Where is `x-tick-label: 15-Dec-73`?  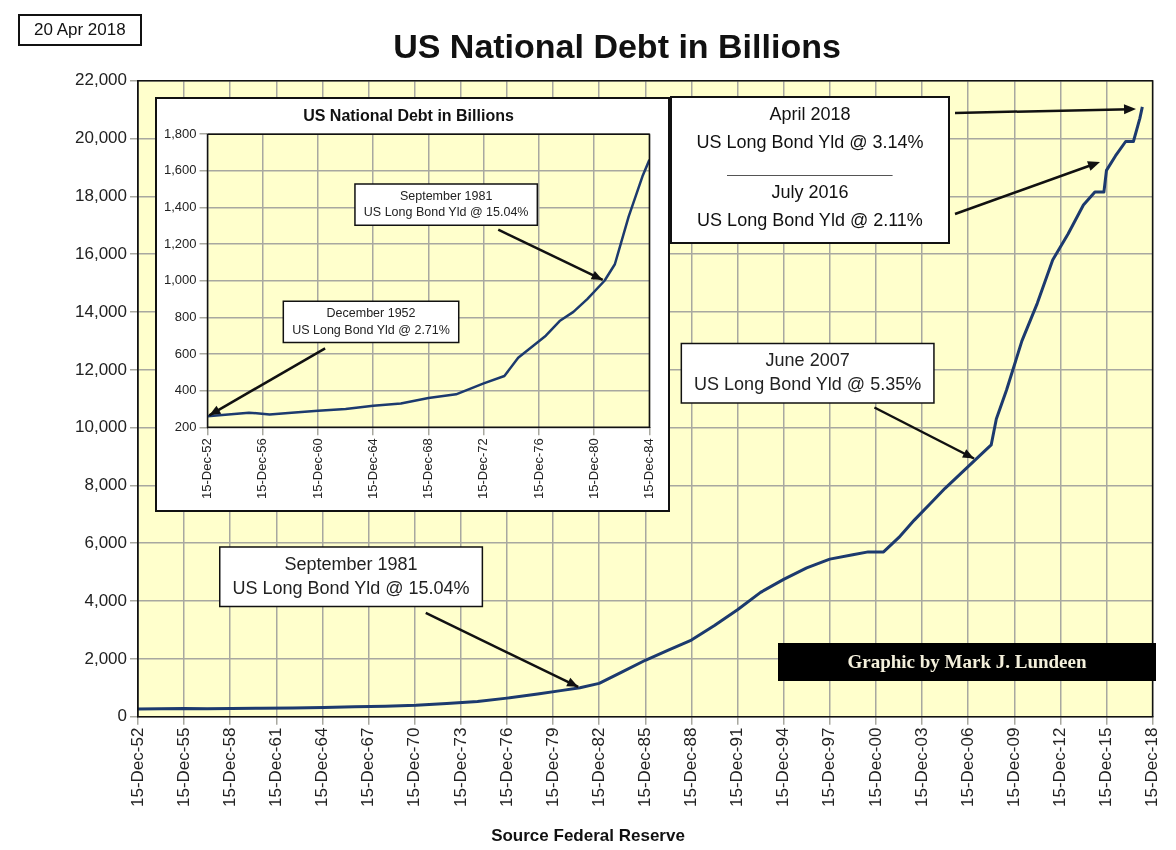 x-tick-label: 15-Dec-73 is located at coordinates (460, 767).